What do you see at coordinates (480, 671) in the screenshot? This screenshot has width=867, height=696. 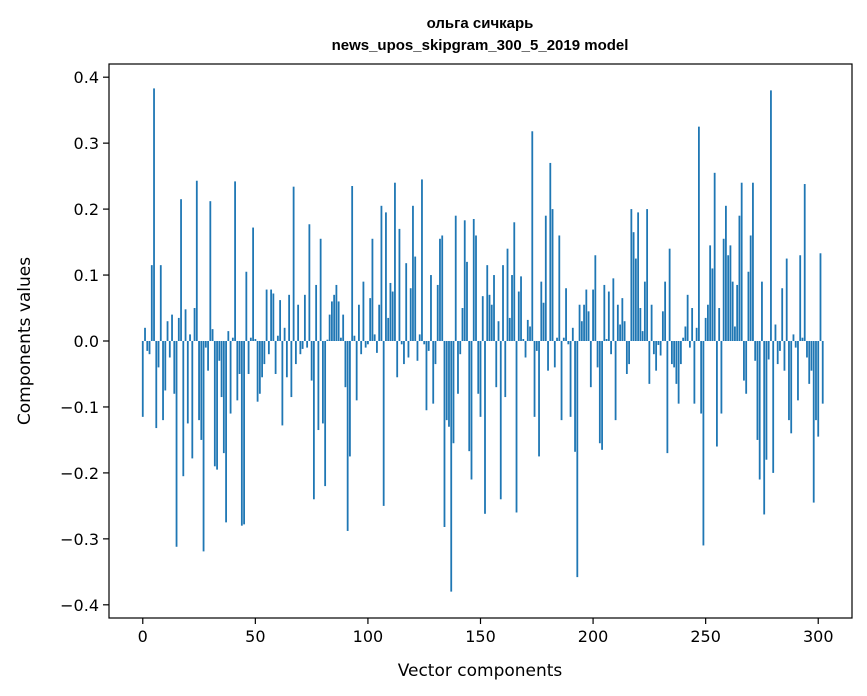 I see `x-axis-label: Vector components` at bounding box center [480, 671].